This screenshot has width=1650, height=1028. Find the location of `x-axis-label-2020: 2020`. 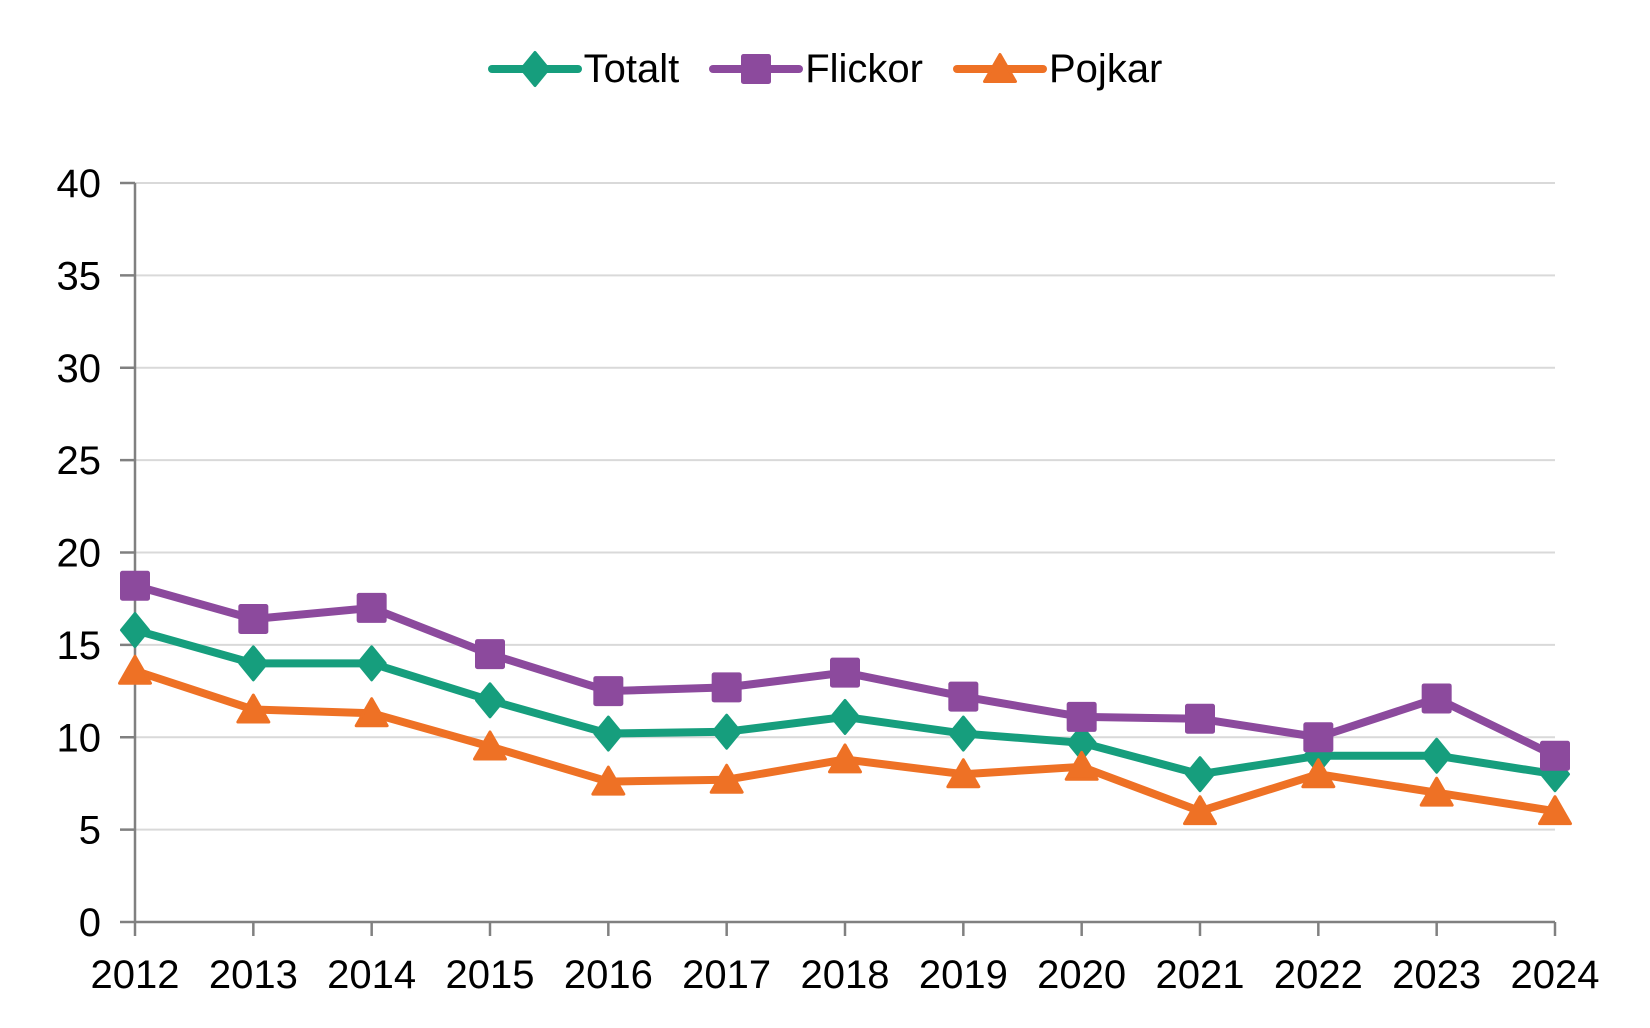

x-axis-label-2020: 2020 is located at coordinates (1081, 975).